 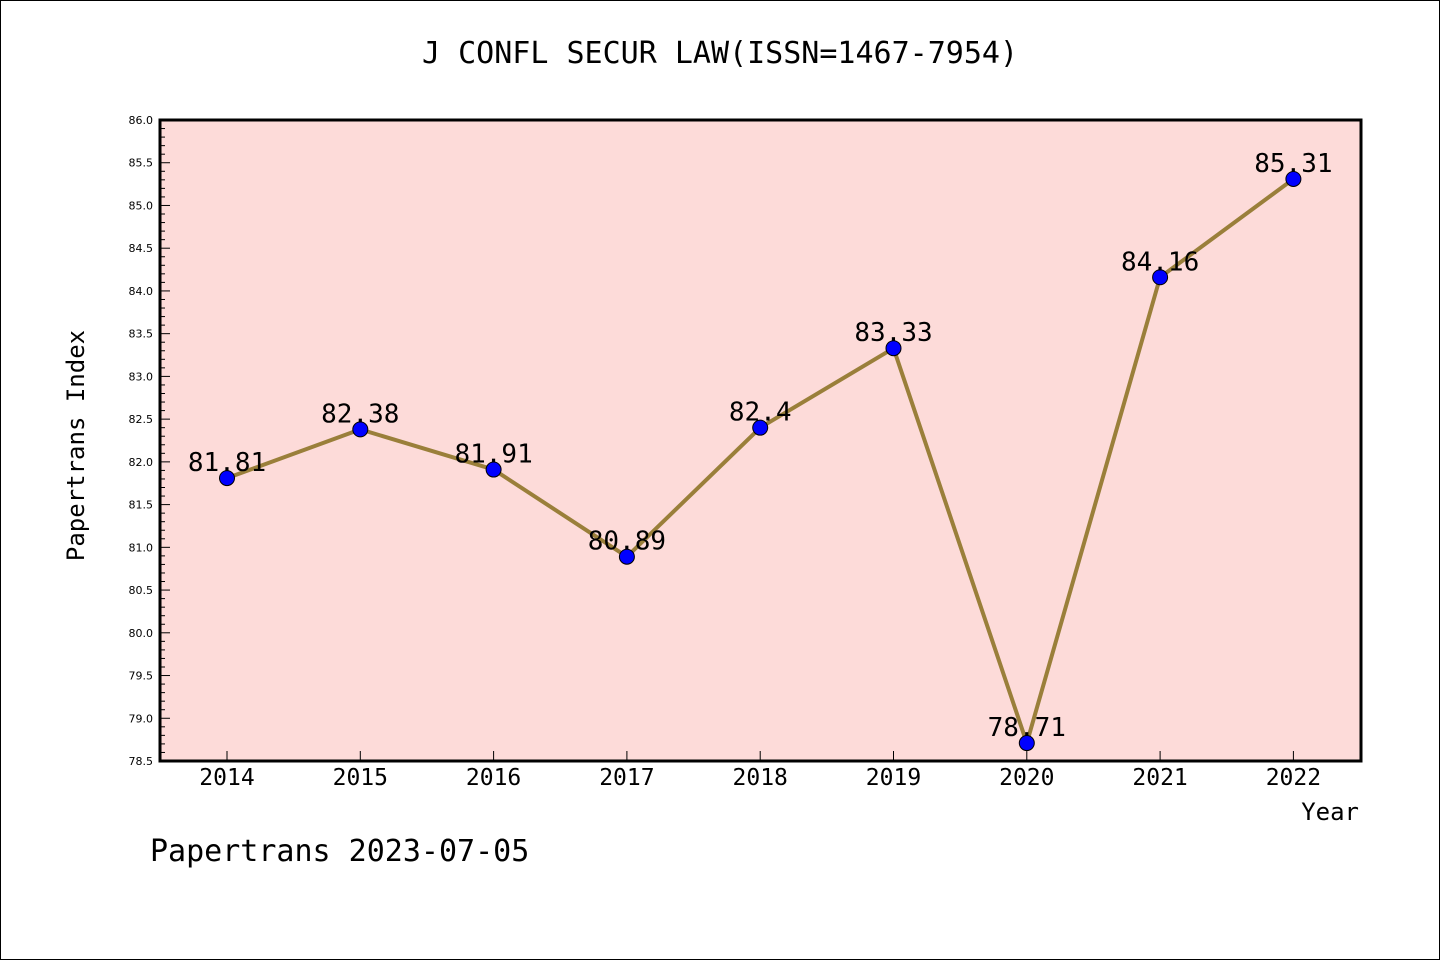 What do you see at coordinates (141, 547) in the screenshot?
I see `y-tick-label: 81.0` at bounding box center [141, 547].